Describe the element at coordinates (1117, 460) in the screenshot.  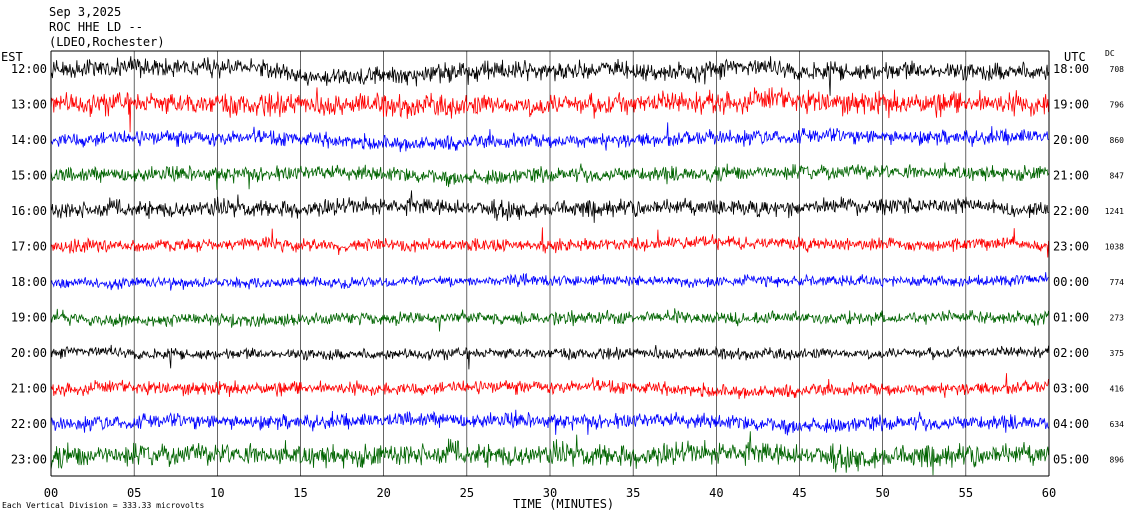
I see `dc-offset-label: 896` at that location.